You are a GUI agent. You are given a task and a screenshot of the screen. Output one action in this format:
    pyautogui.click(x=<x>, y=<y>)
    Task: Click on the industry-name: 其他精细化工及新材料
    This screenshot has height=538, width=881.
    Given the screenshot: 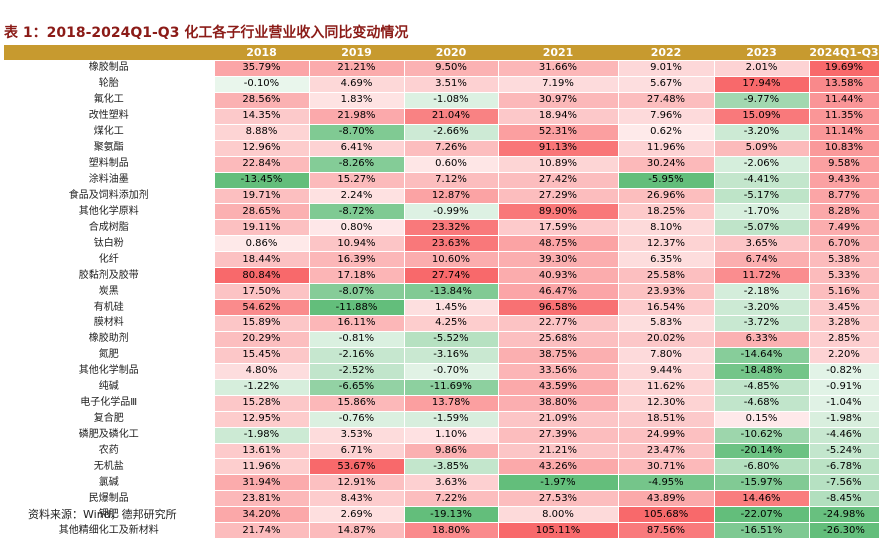 What is the action you would take?
    pyautogui.click(x=109, y=530)
    